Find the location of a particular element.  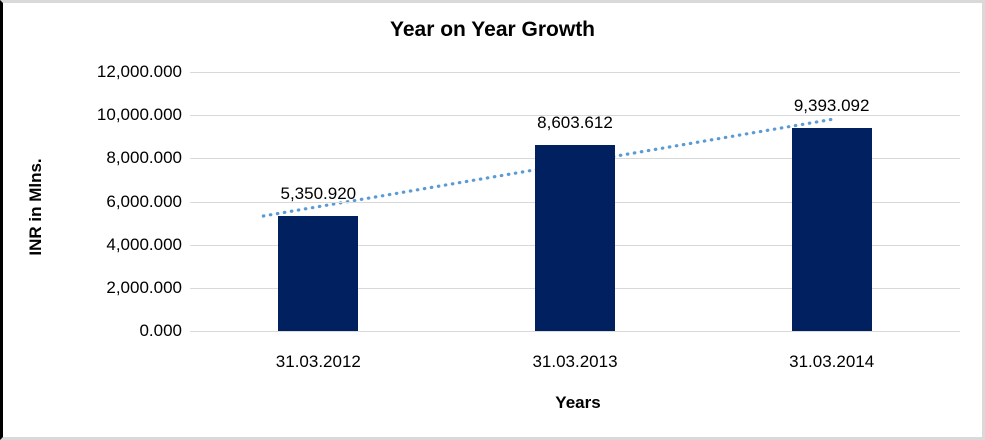

bar-data-label: 9,393.092 is located at coordinates (831, 106).